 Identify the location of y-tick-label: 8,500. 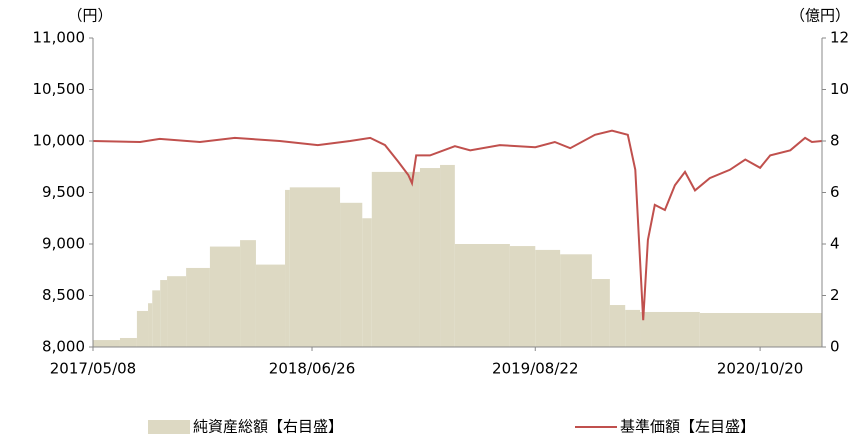
(63, 295).